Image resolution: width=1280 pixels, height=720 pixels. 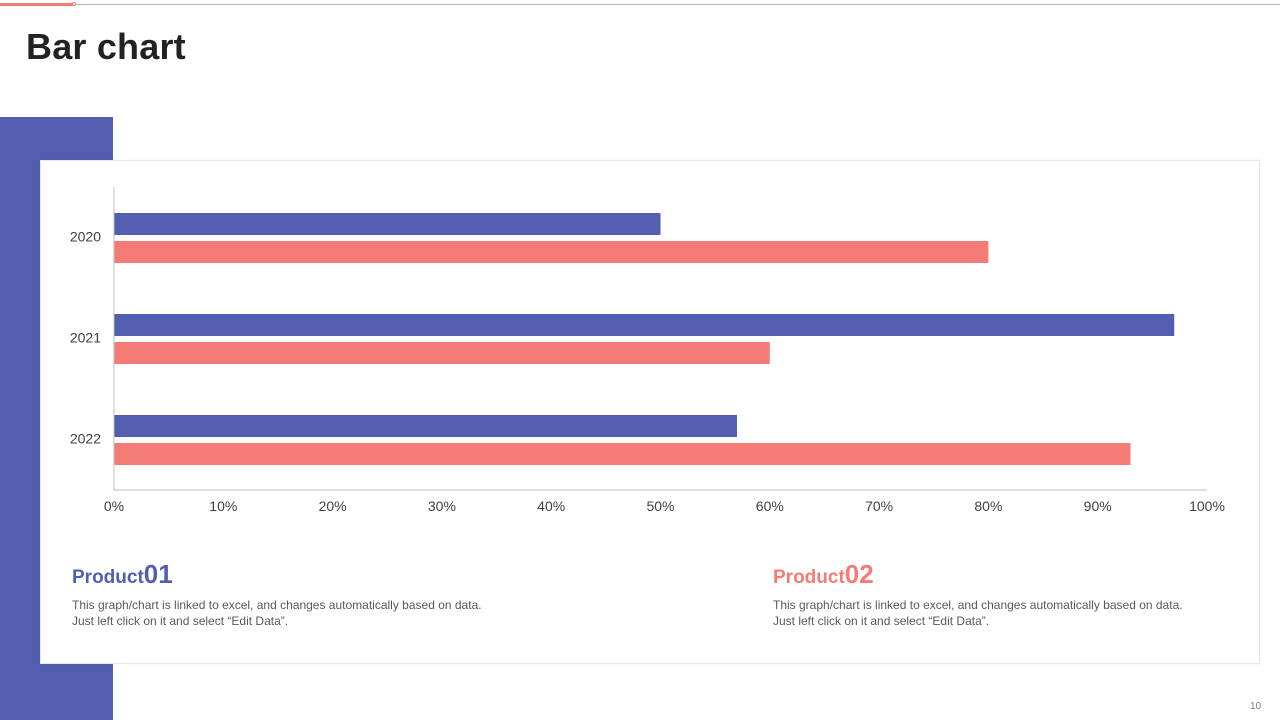 What do you see at coordinates (85, 338) in the screenshot?
I see `y-tick-label-2021: 2021` at bounding box center [85, 338].